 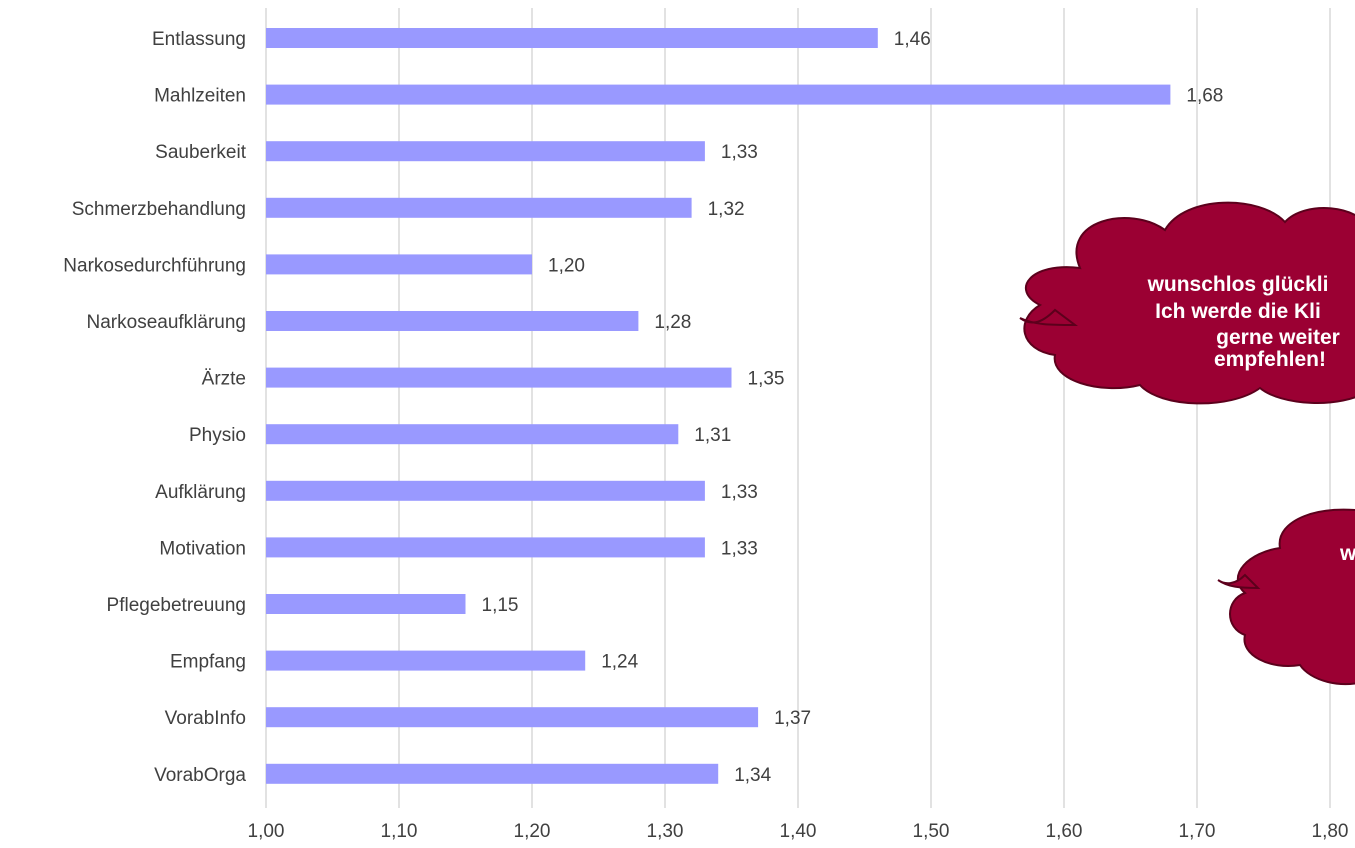 I want to click on cloud-callout-2: w, so click(x=1286, y=597).